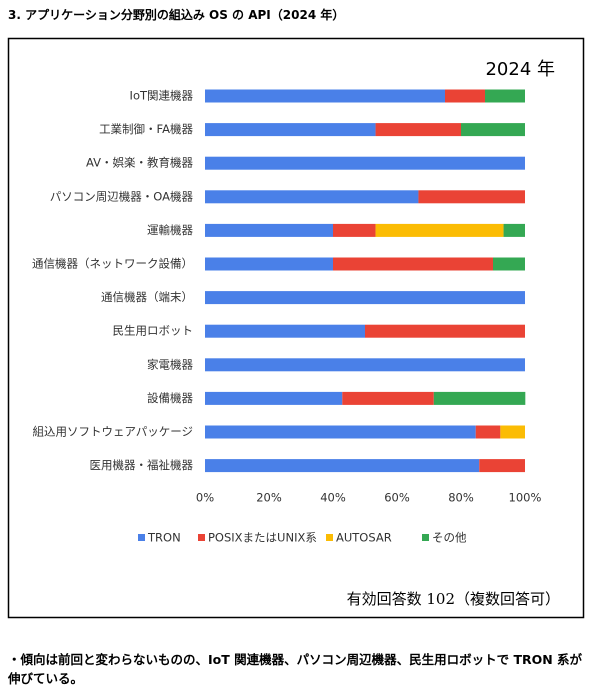 The width and height of the screenshot is (598, 691). What do you see at coordinates (333, 498) in the screenshot?
I see `x-tick-label: 40%` at bounding box center [333, 498].